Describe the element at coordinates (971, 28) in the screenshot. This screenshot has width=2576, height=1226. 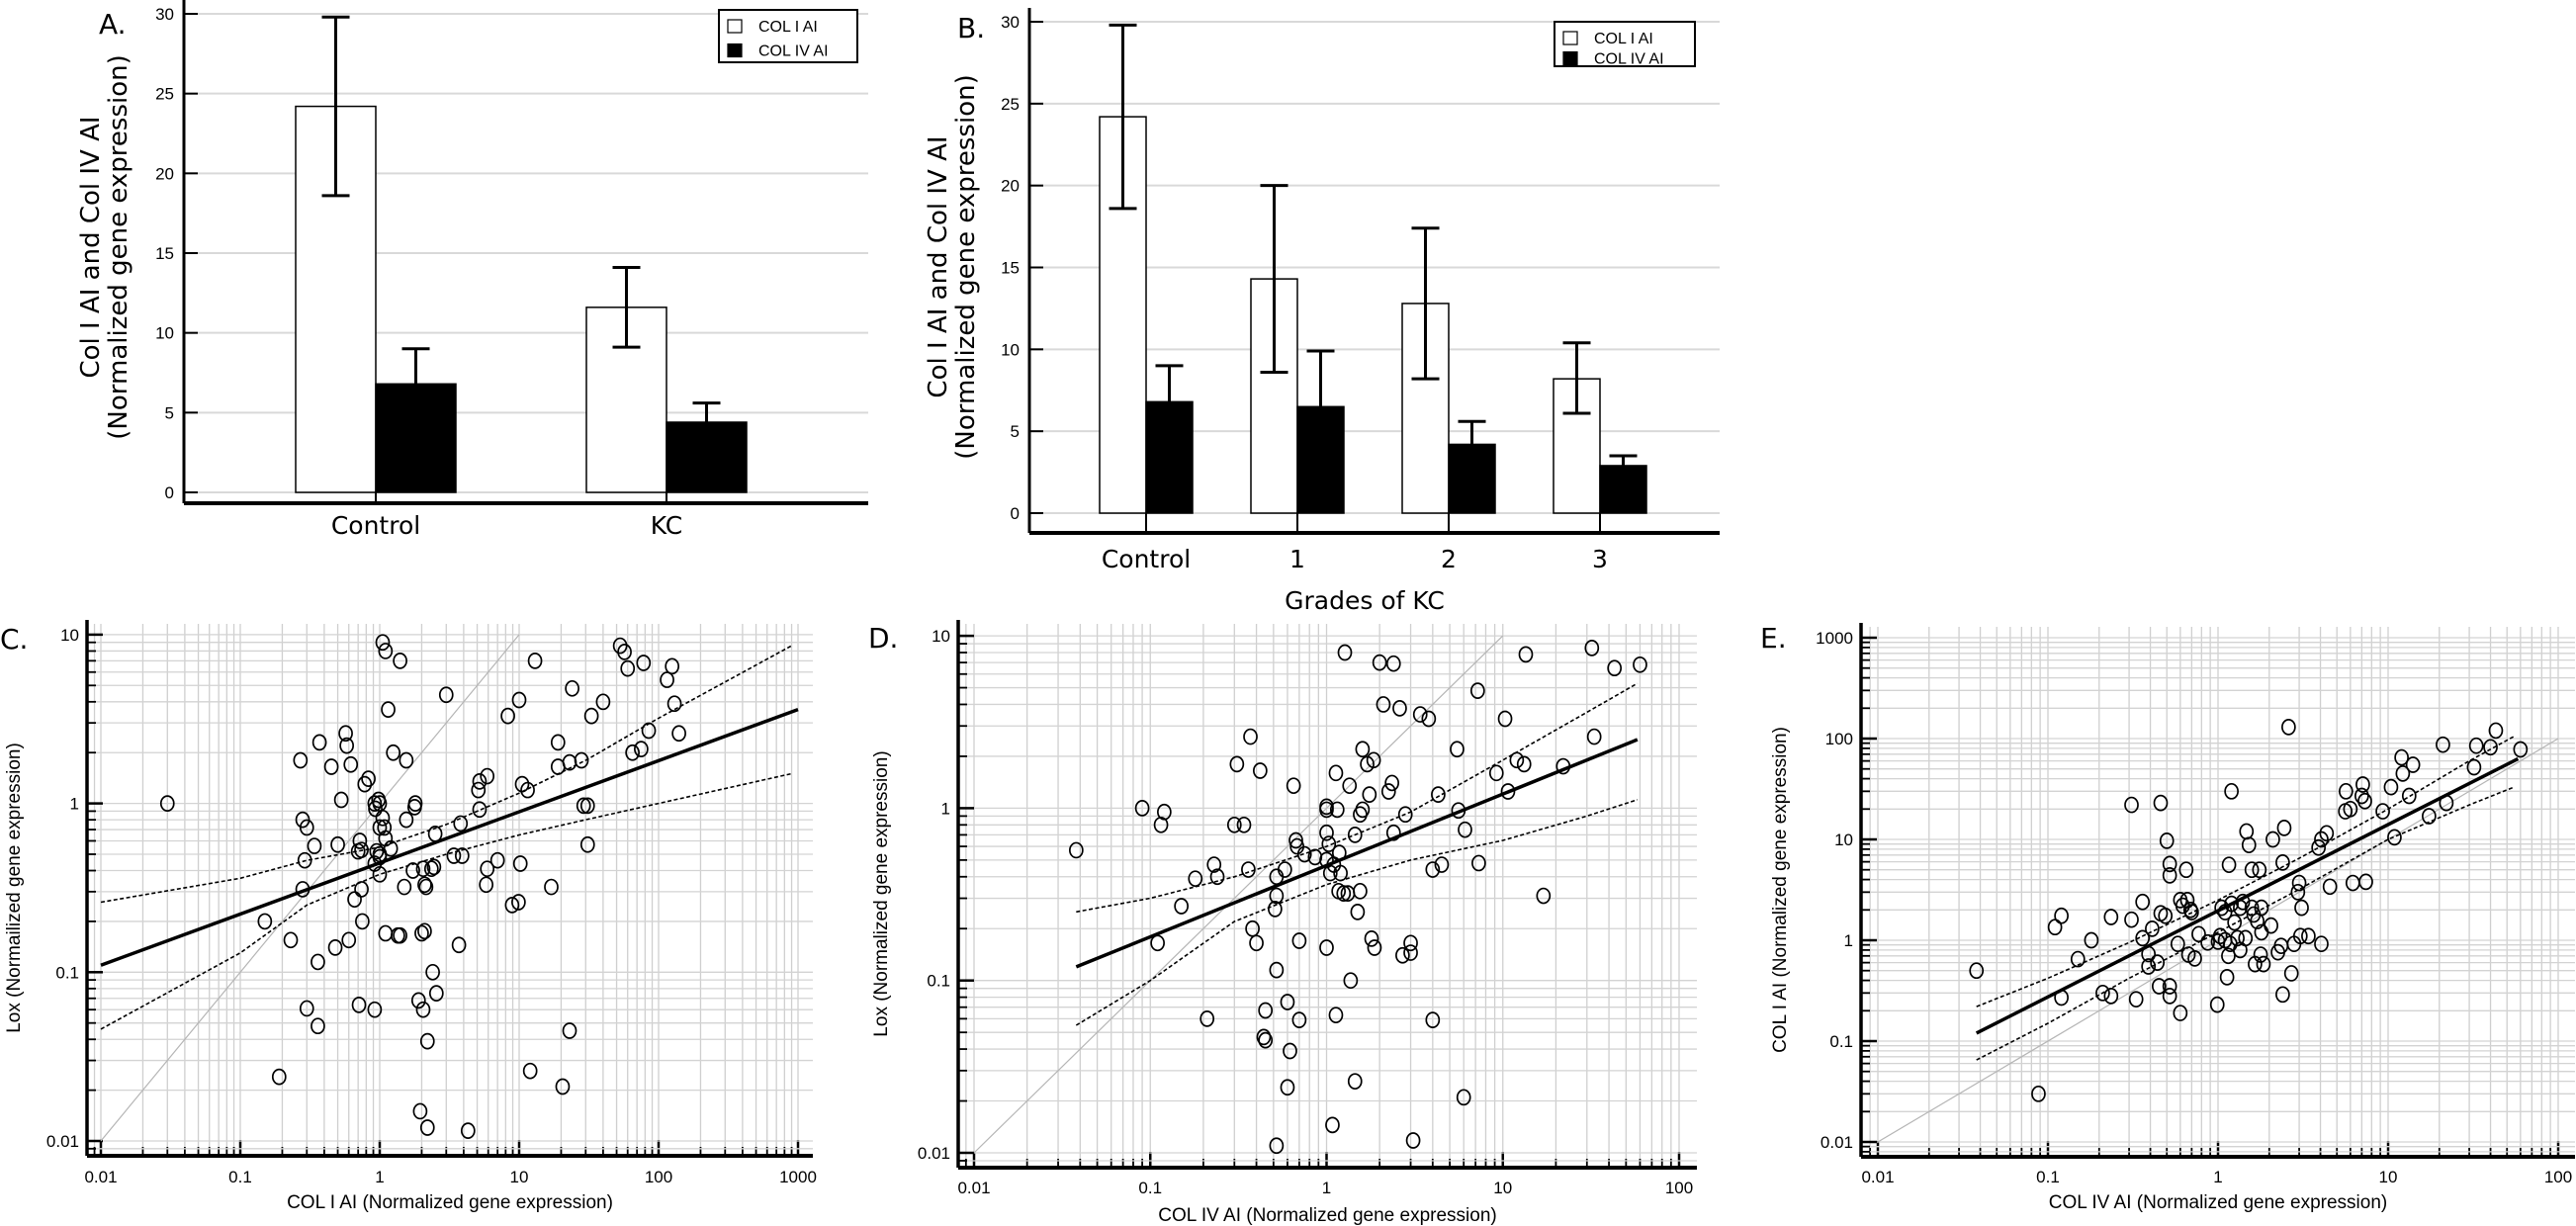
I see `panel-label: B.` at that location.